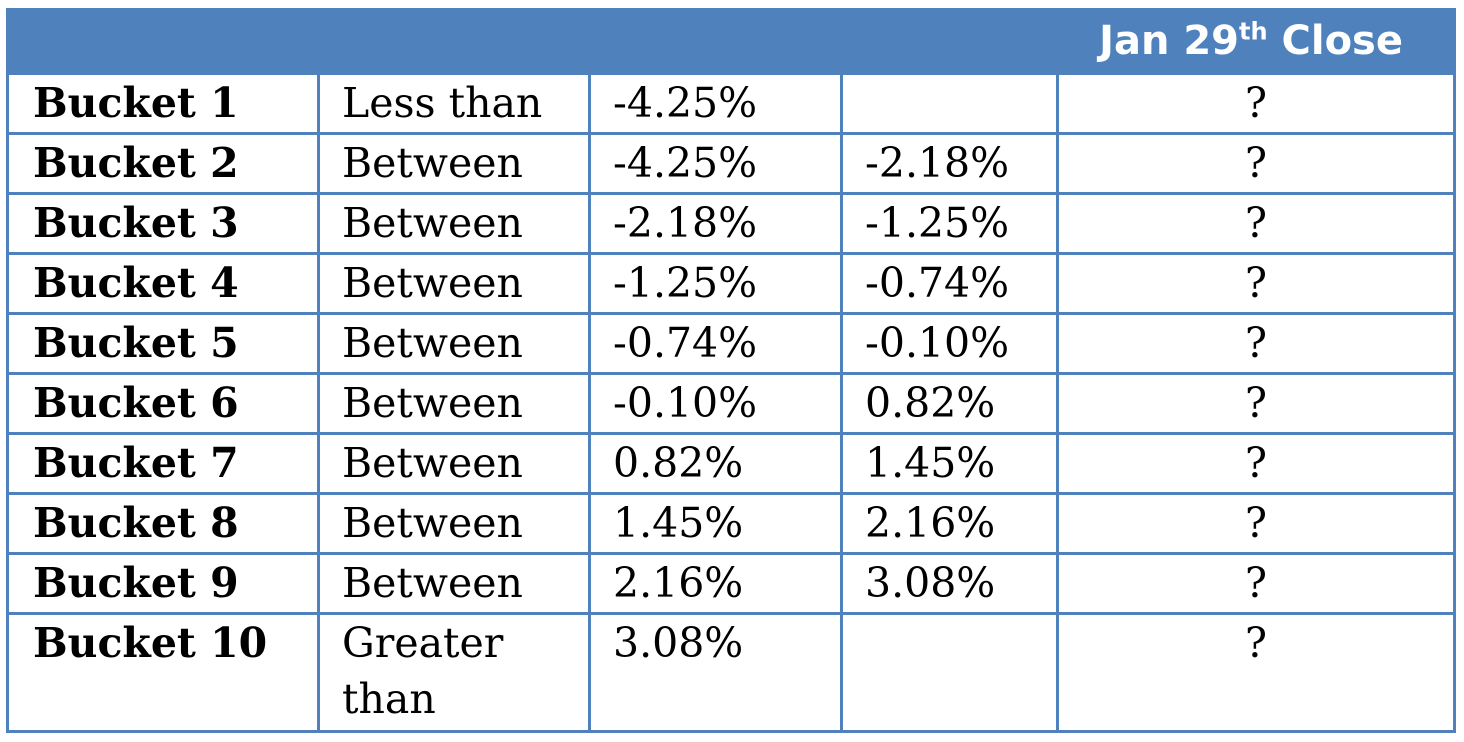 This screenshot has height=742, width=1464. I want to click on table-row: Bucket 9 Between 2.16% 3.08% ?, so click(731, 583).